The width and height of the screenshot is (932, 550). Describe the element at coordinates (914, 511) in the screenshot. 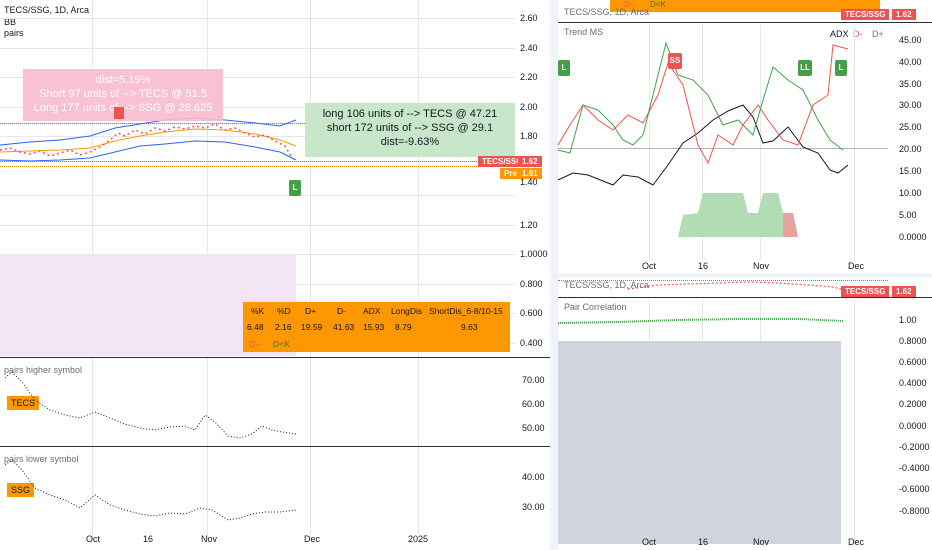

I see `y-axis-label: -0.8000` at that location.